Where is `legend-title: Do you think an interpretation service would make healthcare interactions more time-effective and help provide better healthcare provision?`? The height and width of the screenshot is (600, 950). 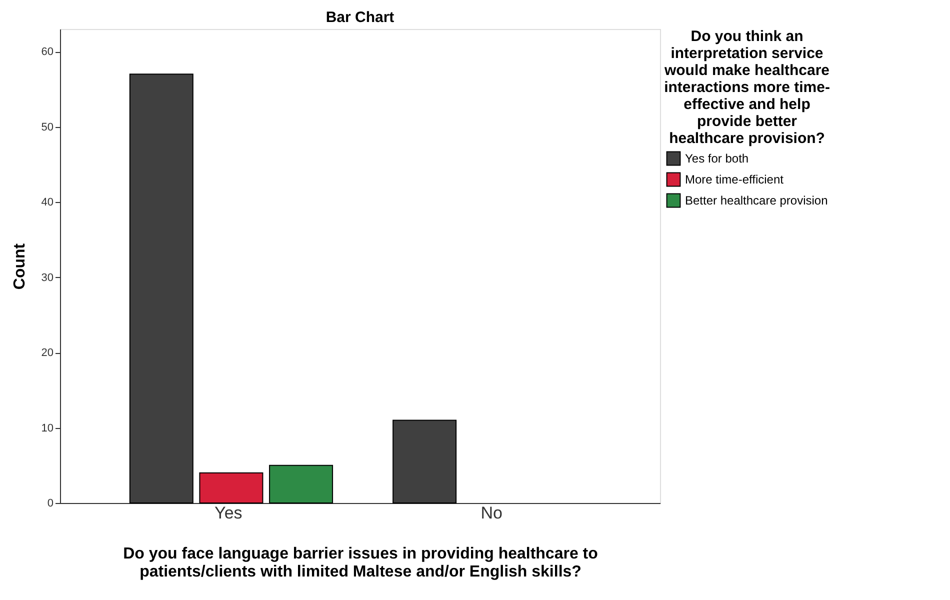
legend-title: Do you think an interpretation service would make healthcare interactions more time-effective and help provide better healthcare provision? is located at coordinates (746, 87).